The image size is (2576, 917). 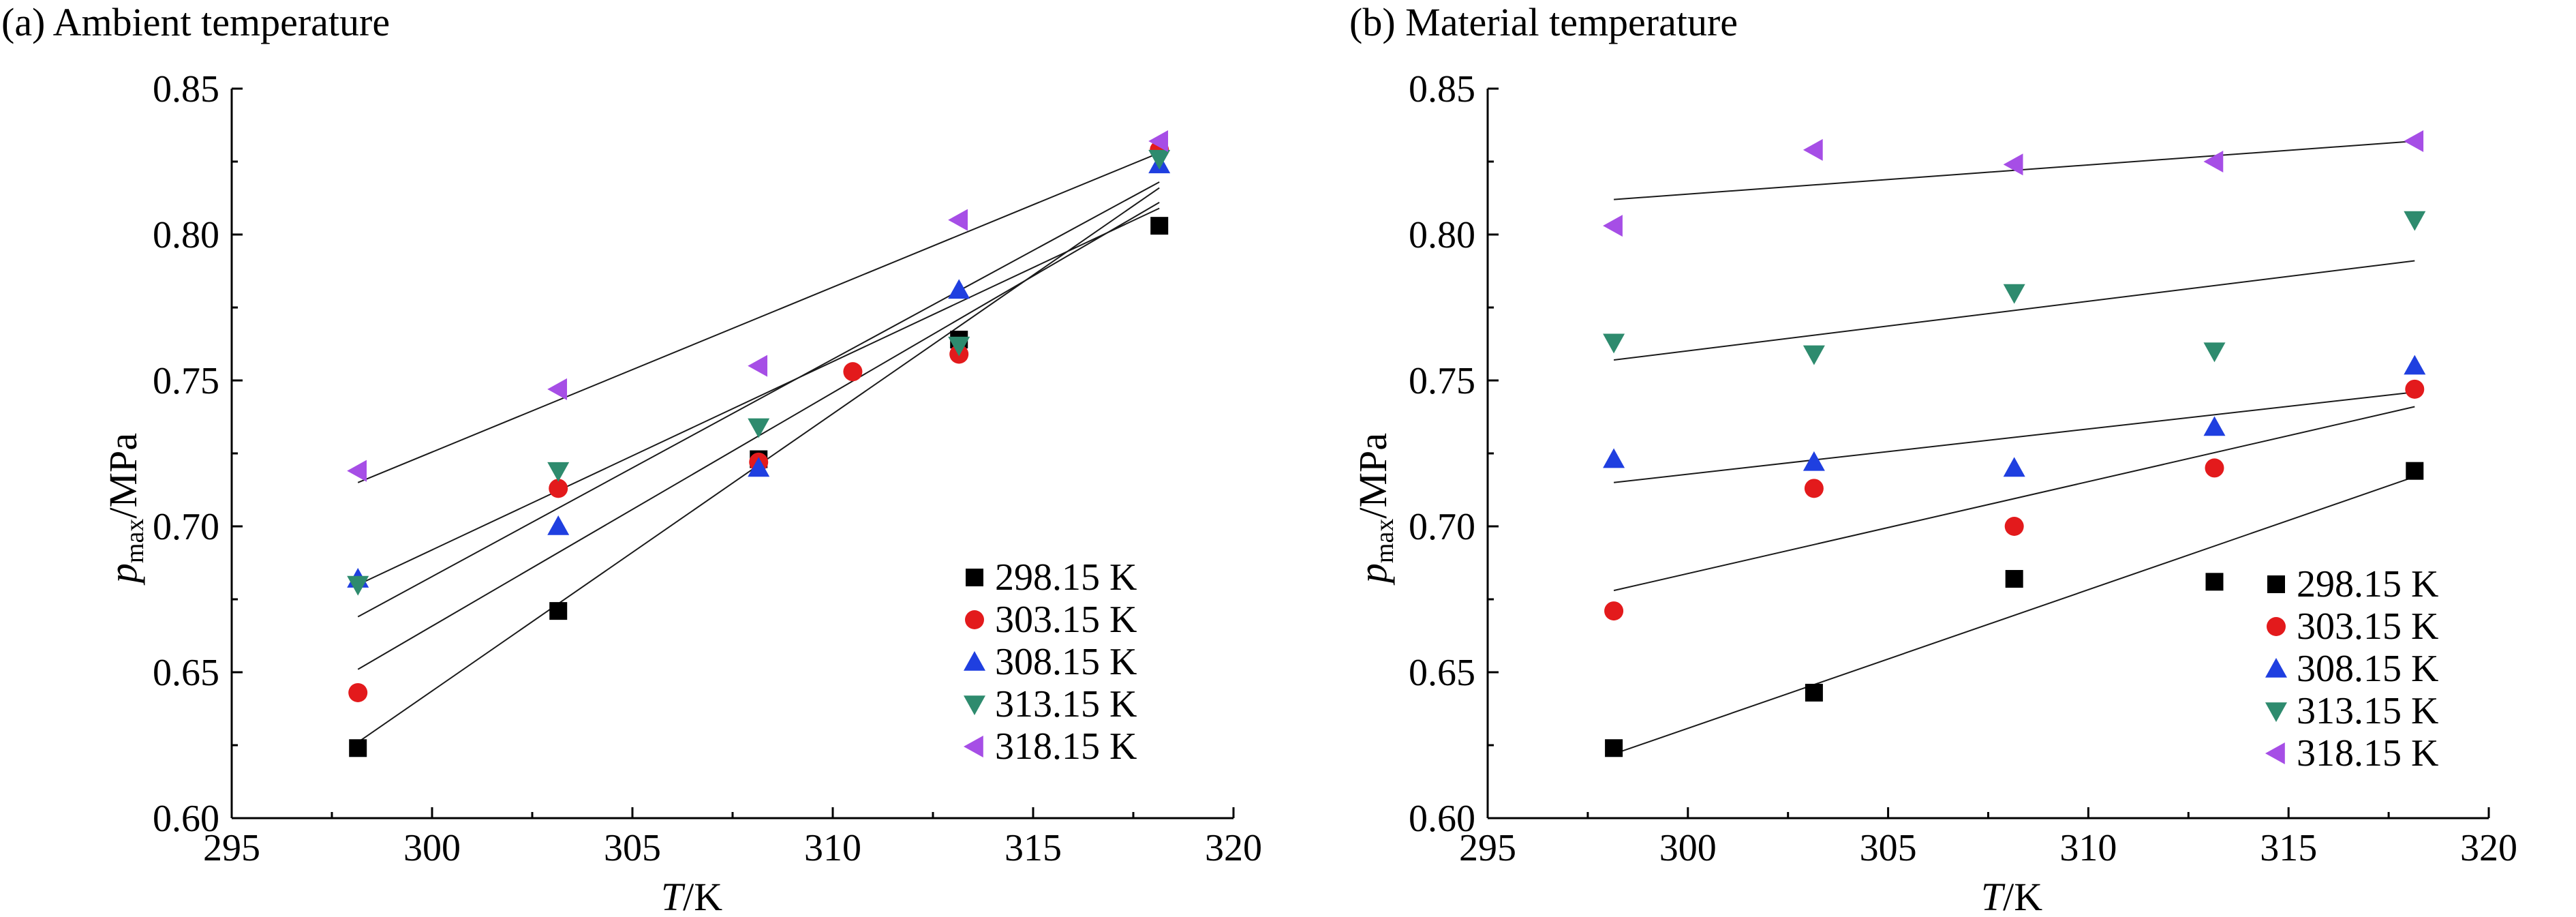 I want to click on panel-a-x-tick-label: 315, so click(x=1033, y=848).